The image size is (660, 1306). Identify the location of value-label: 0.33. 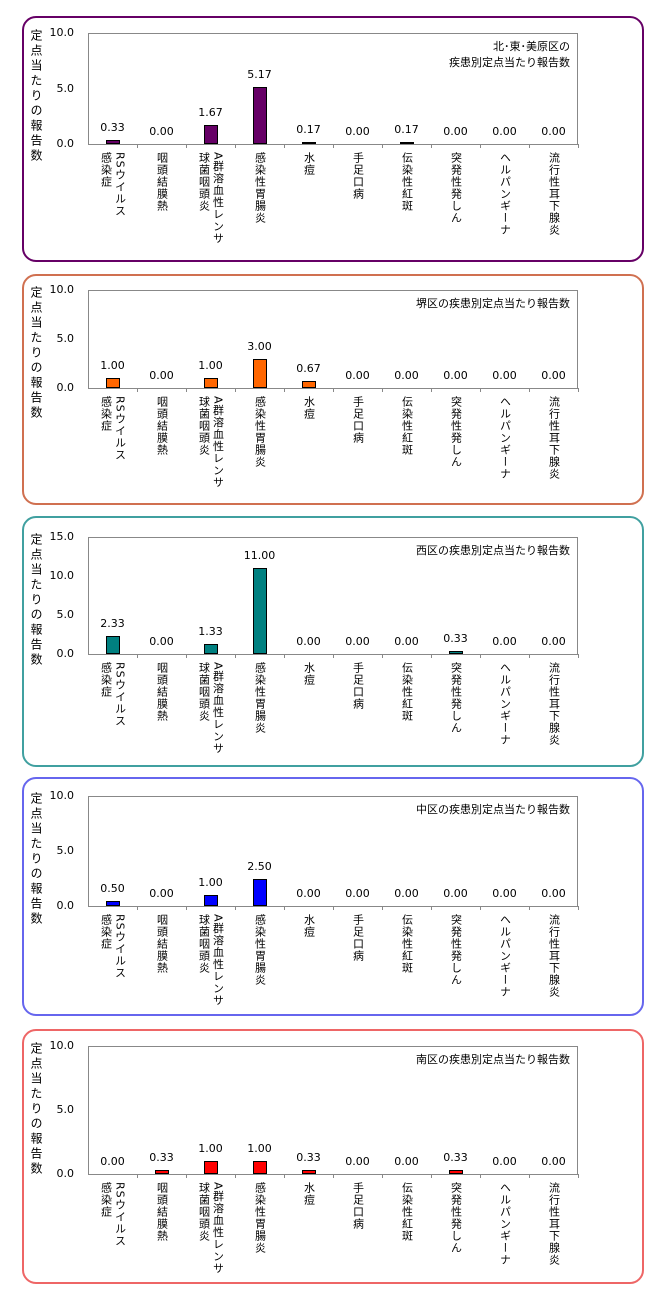
(161, 1157).